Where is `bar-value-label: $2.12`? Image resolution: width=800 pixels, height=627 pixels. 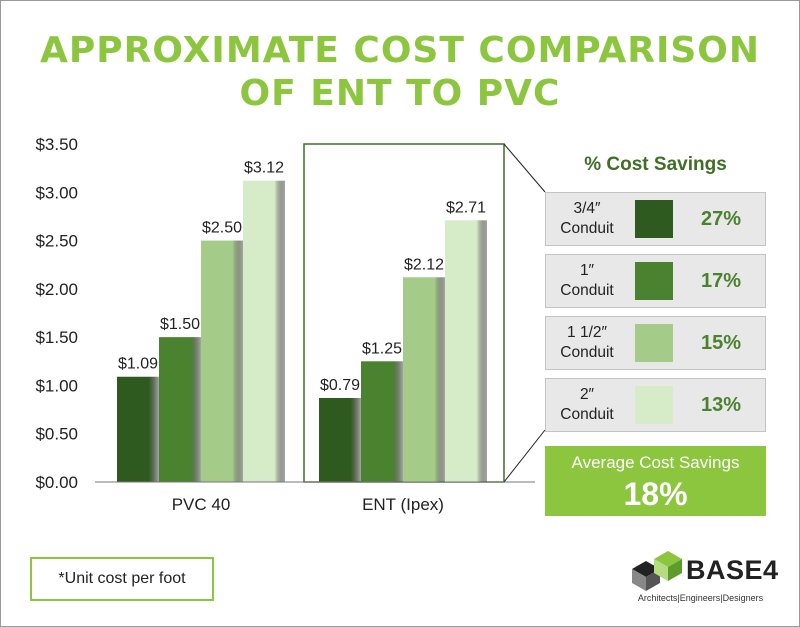 bar-value-label: $2.12 is located at coordinates (424, 264).